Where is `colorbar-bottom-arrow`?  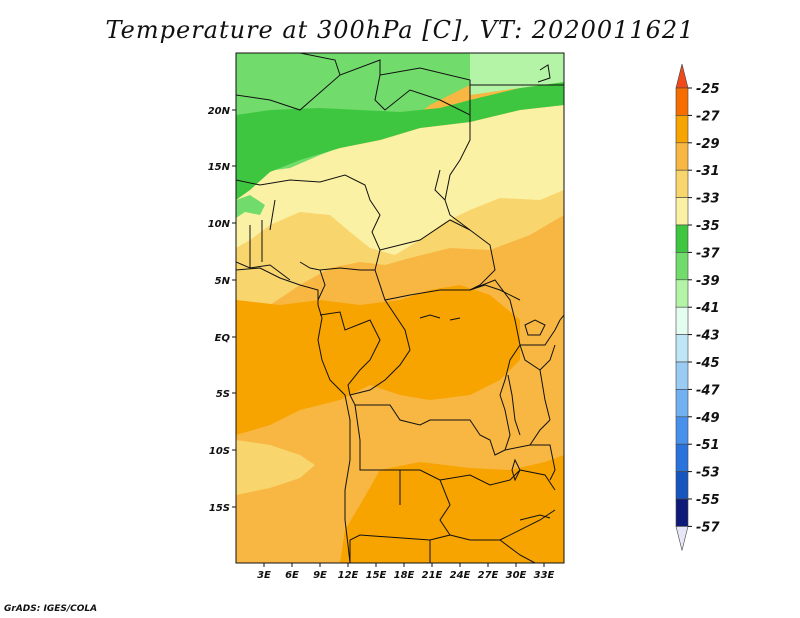
colorbar-bottom-arrow is located at coordinates (682, 538).